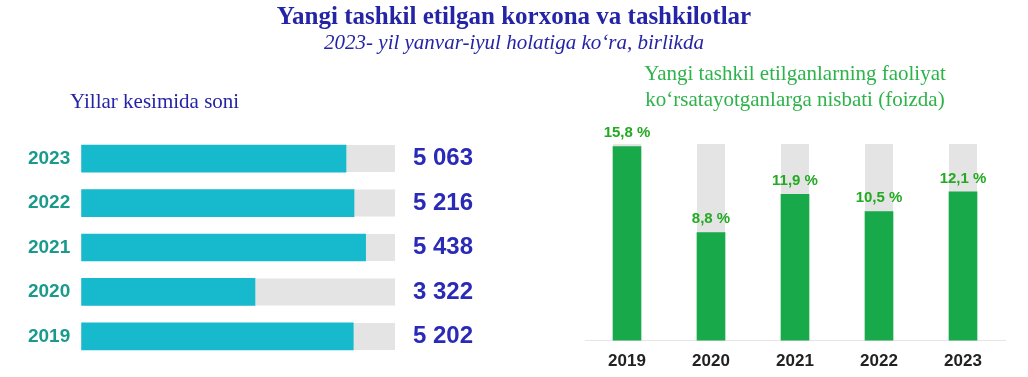  Describe the element at coordinates (963, 177) in the screenshot. I see `data-label: 12,1 %` at that location.